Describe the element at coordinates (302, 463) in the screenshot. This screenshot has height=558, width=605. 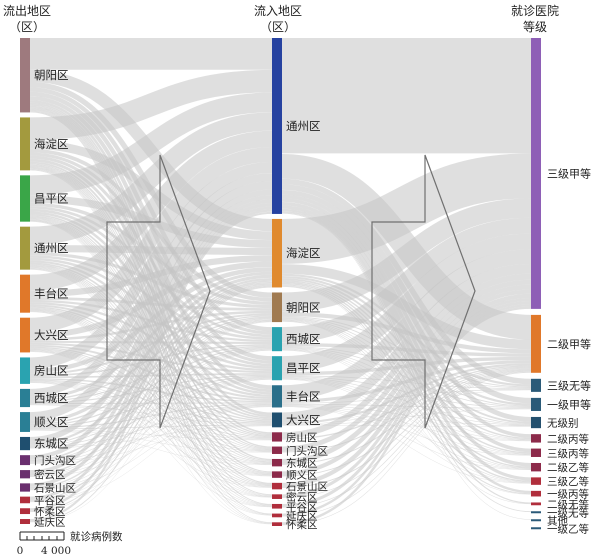
I see `label-middle-9: 东城区` at that location.